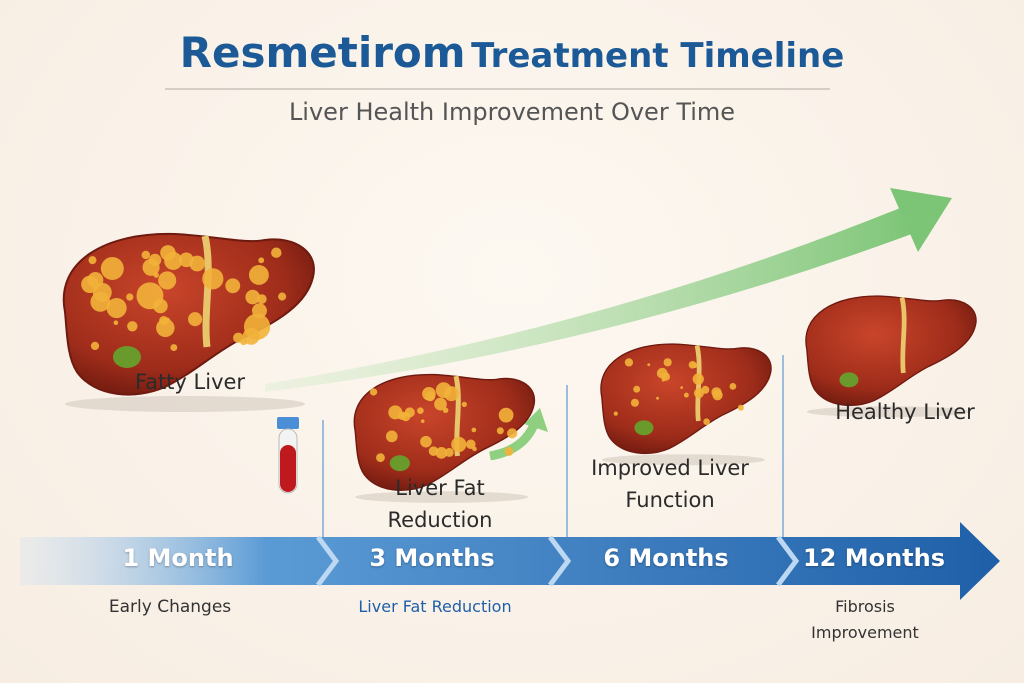  What do you see at coordinates (432, 558) in the screenshot?
I see `stage-label: 3 Months` at bounding box center [432, 558].